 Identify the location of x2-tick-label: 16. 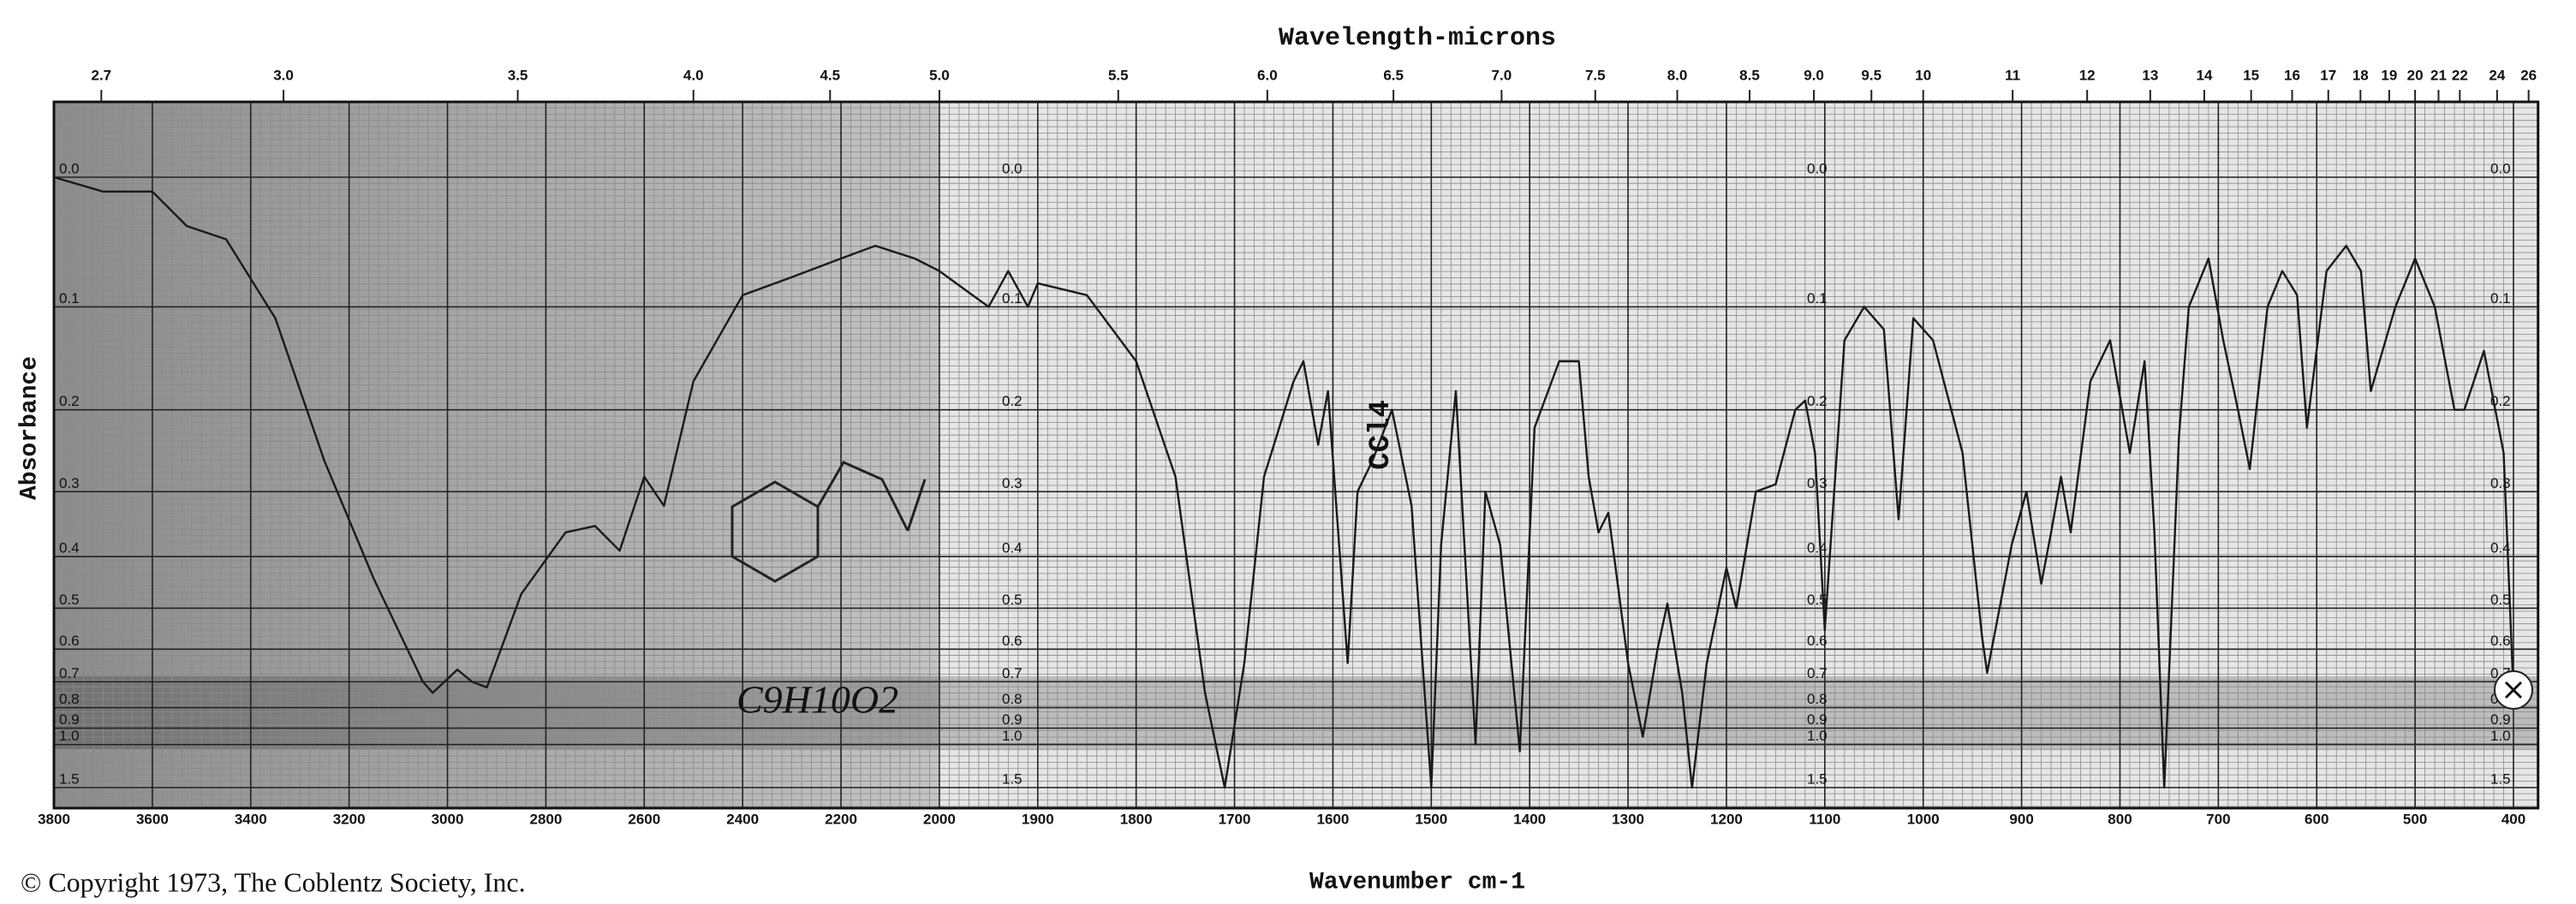
(2292, 75).